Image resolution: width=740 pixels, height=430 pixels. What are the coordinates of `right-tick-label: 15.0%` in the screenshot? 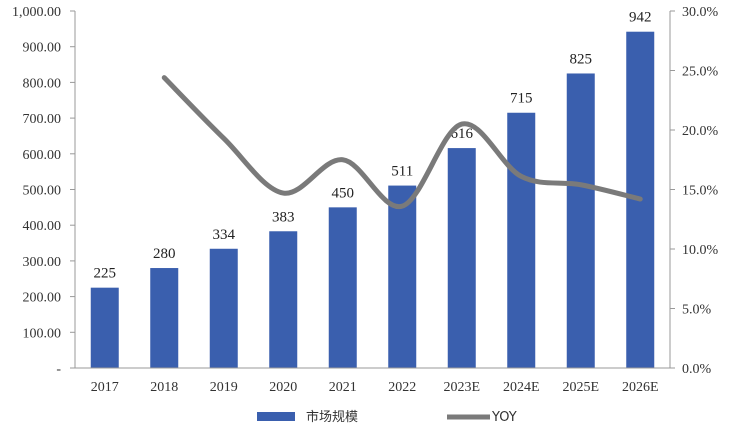 It's located at (700, 191).